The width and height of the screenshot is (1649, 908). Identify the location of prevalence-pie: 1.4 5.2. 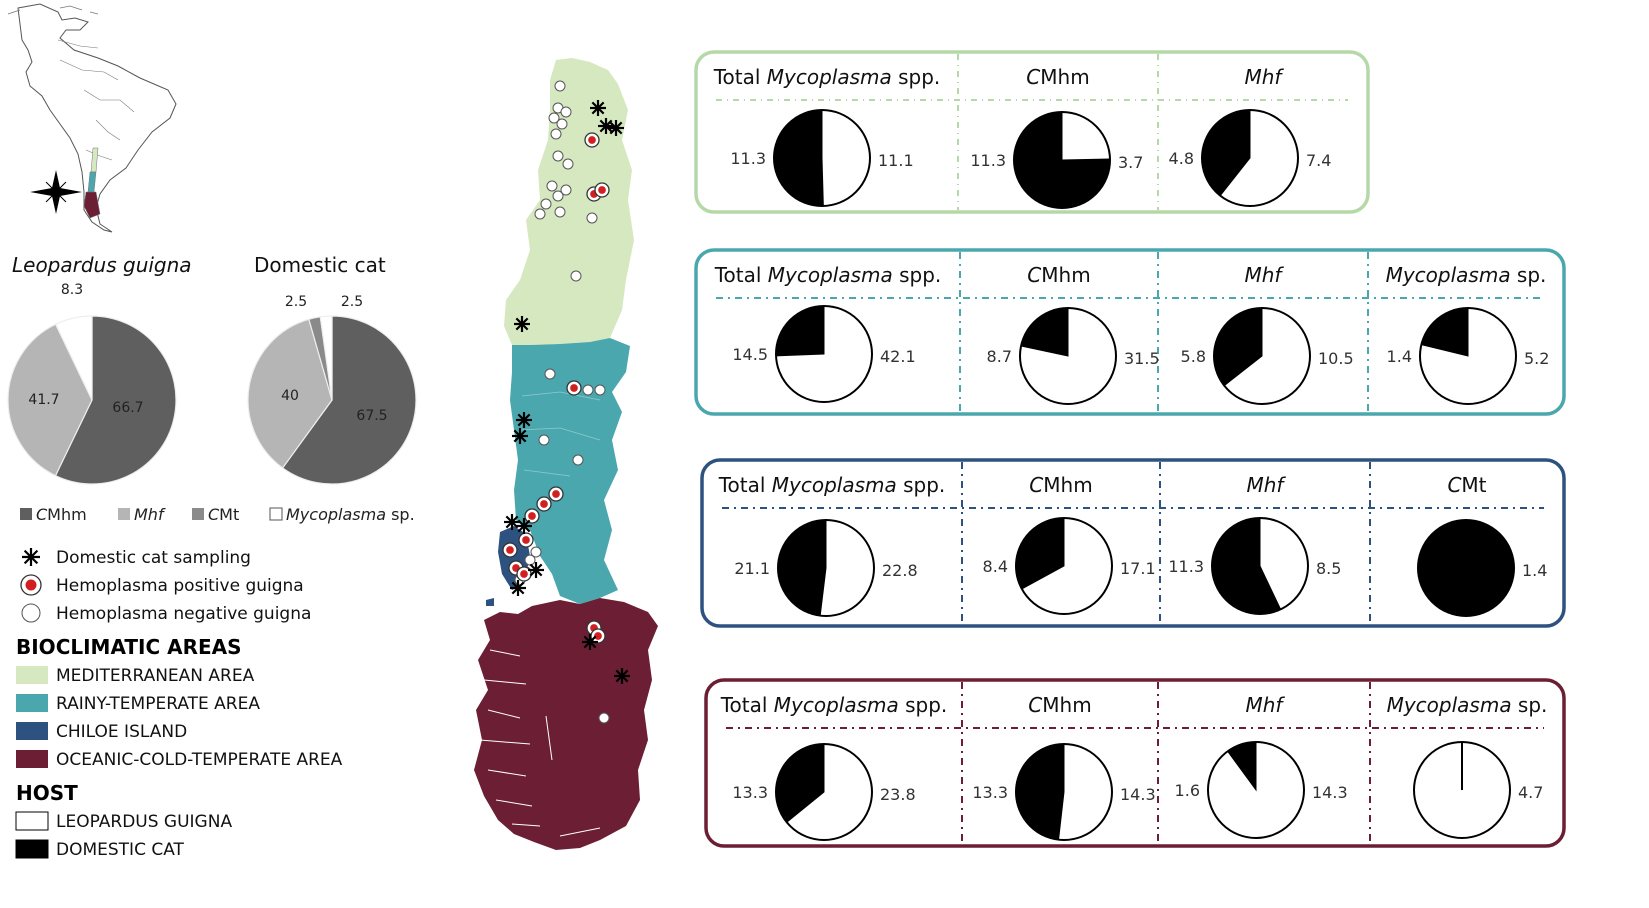
(1468, 356).